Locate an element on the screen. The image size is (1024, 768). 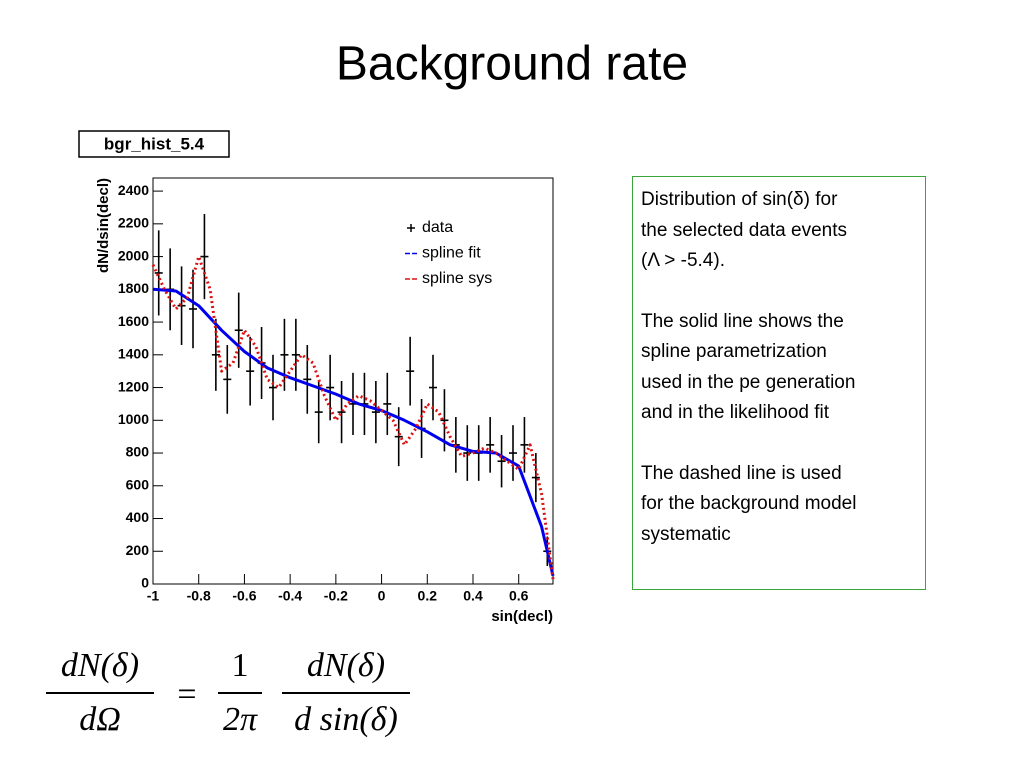
x-tick-label: 0.4 is located at coordinates (473, 596).